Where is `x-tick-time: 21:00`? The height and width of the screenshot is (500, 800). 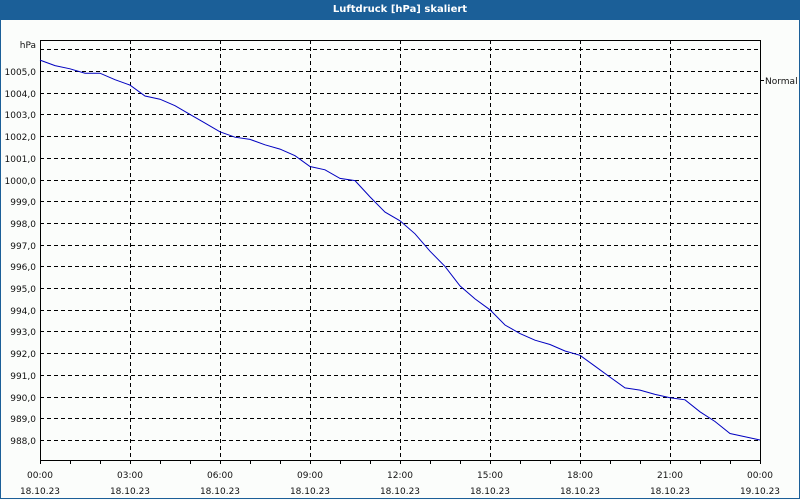 x-tick-time: 21:00 is located at coordinates (670, 476).